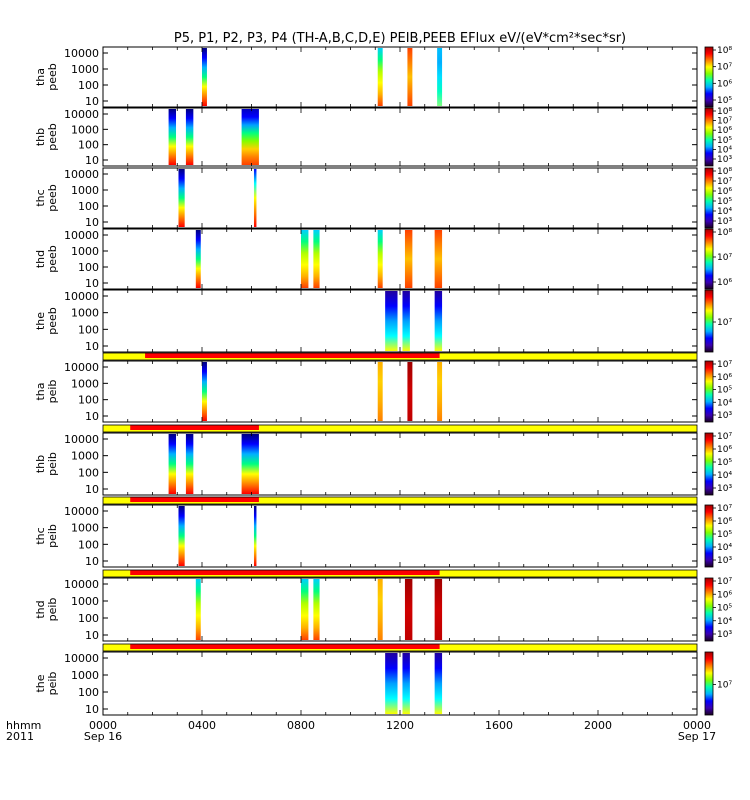 The height and width of the screenshot is (800, 750). Describe the element at coordinates (598, 725) in the screenshot. I see `x-tick-label: 2000` at that location.